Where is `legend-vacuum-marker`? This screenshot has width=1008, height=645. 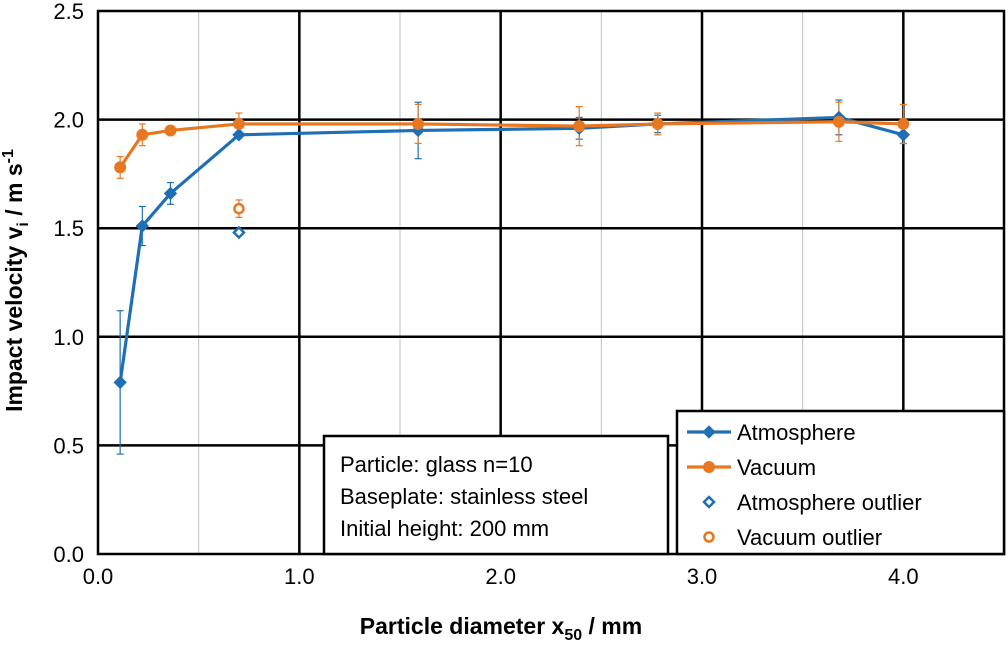
legend-vacuum-marker is located at coordinates (709, 467).